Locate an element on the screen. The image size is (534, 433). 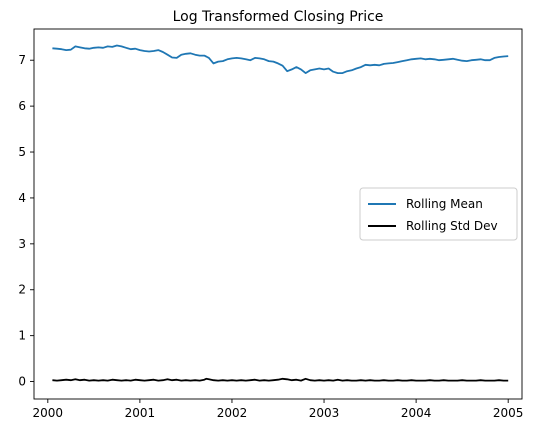
y-tick-label: 3 is located at coordinates (22, 244).